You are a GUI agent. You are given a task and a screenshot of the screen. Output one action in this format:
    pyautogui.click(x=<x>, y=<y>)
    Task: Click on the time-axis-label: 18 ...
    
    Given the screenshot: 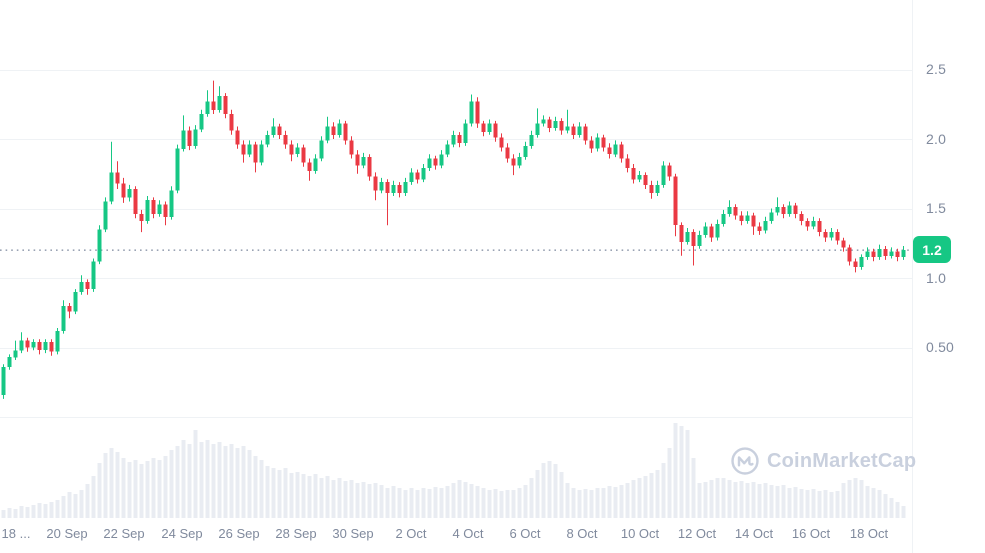 What is the action you would take?
    pyautogui.click(x=16, y=533)
    